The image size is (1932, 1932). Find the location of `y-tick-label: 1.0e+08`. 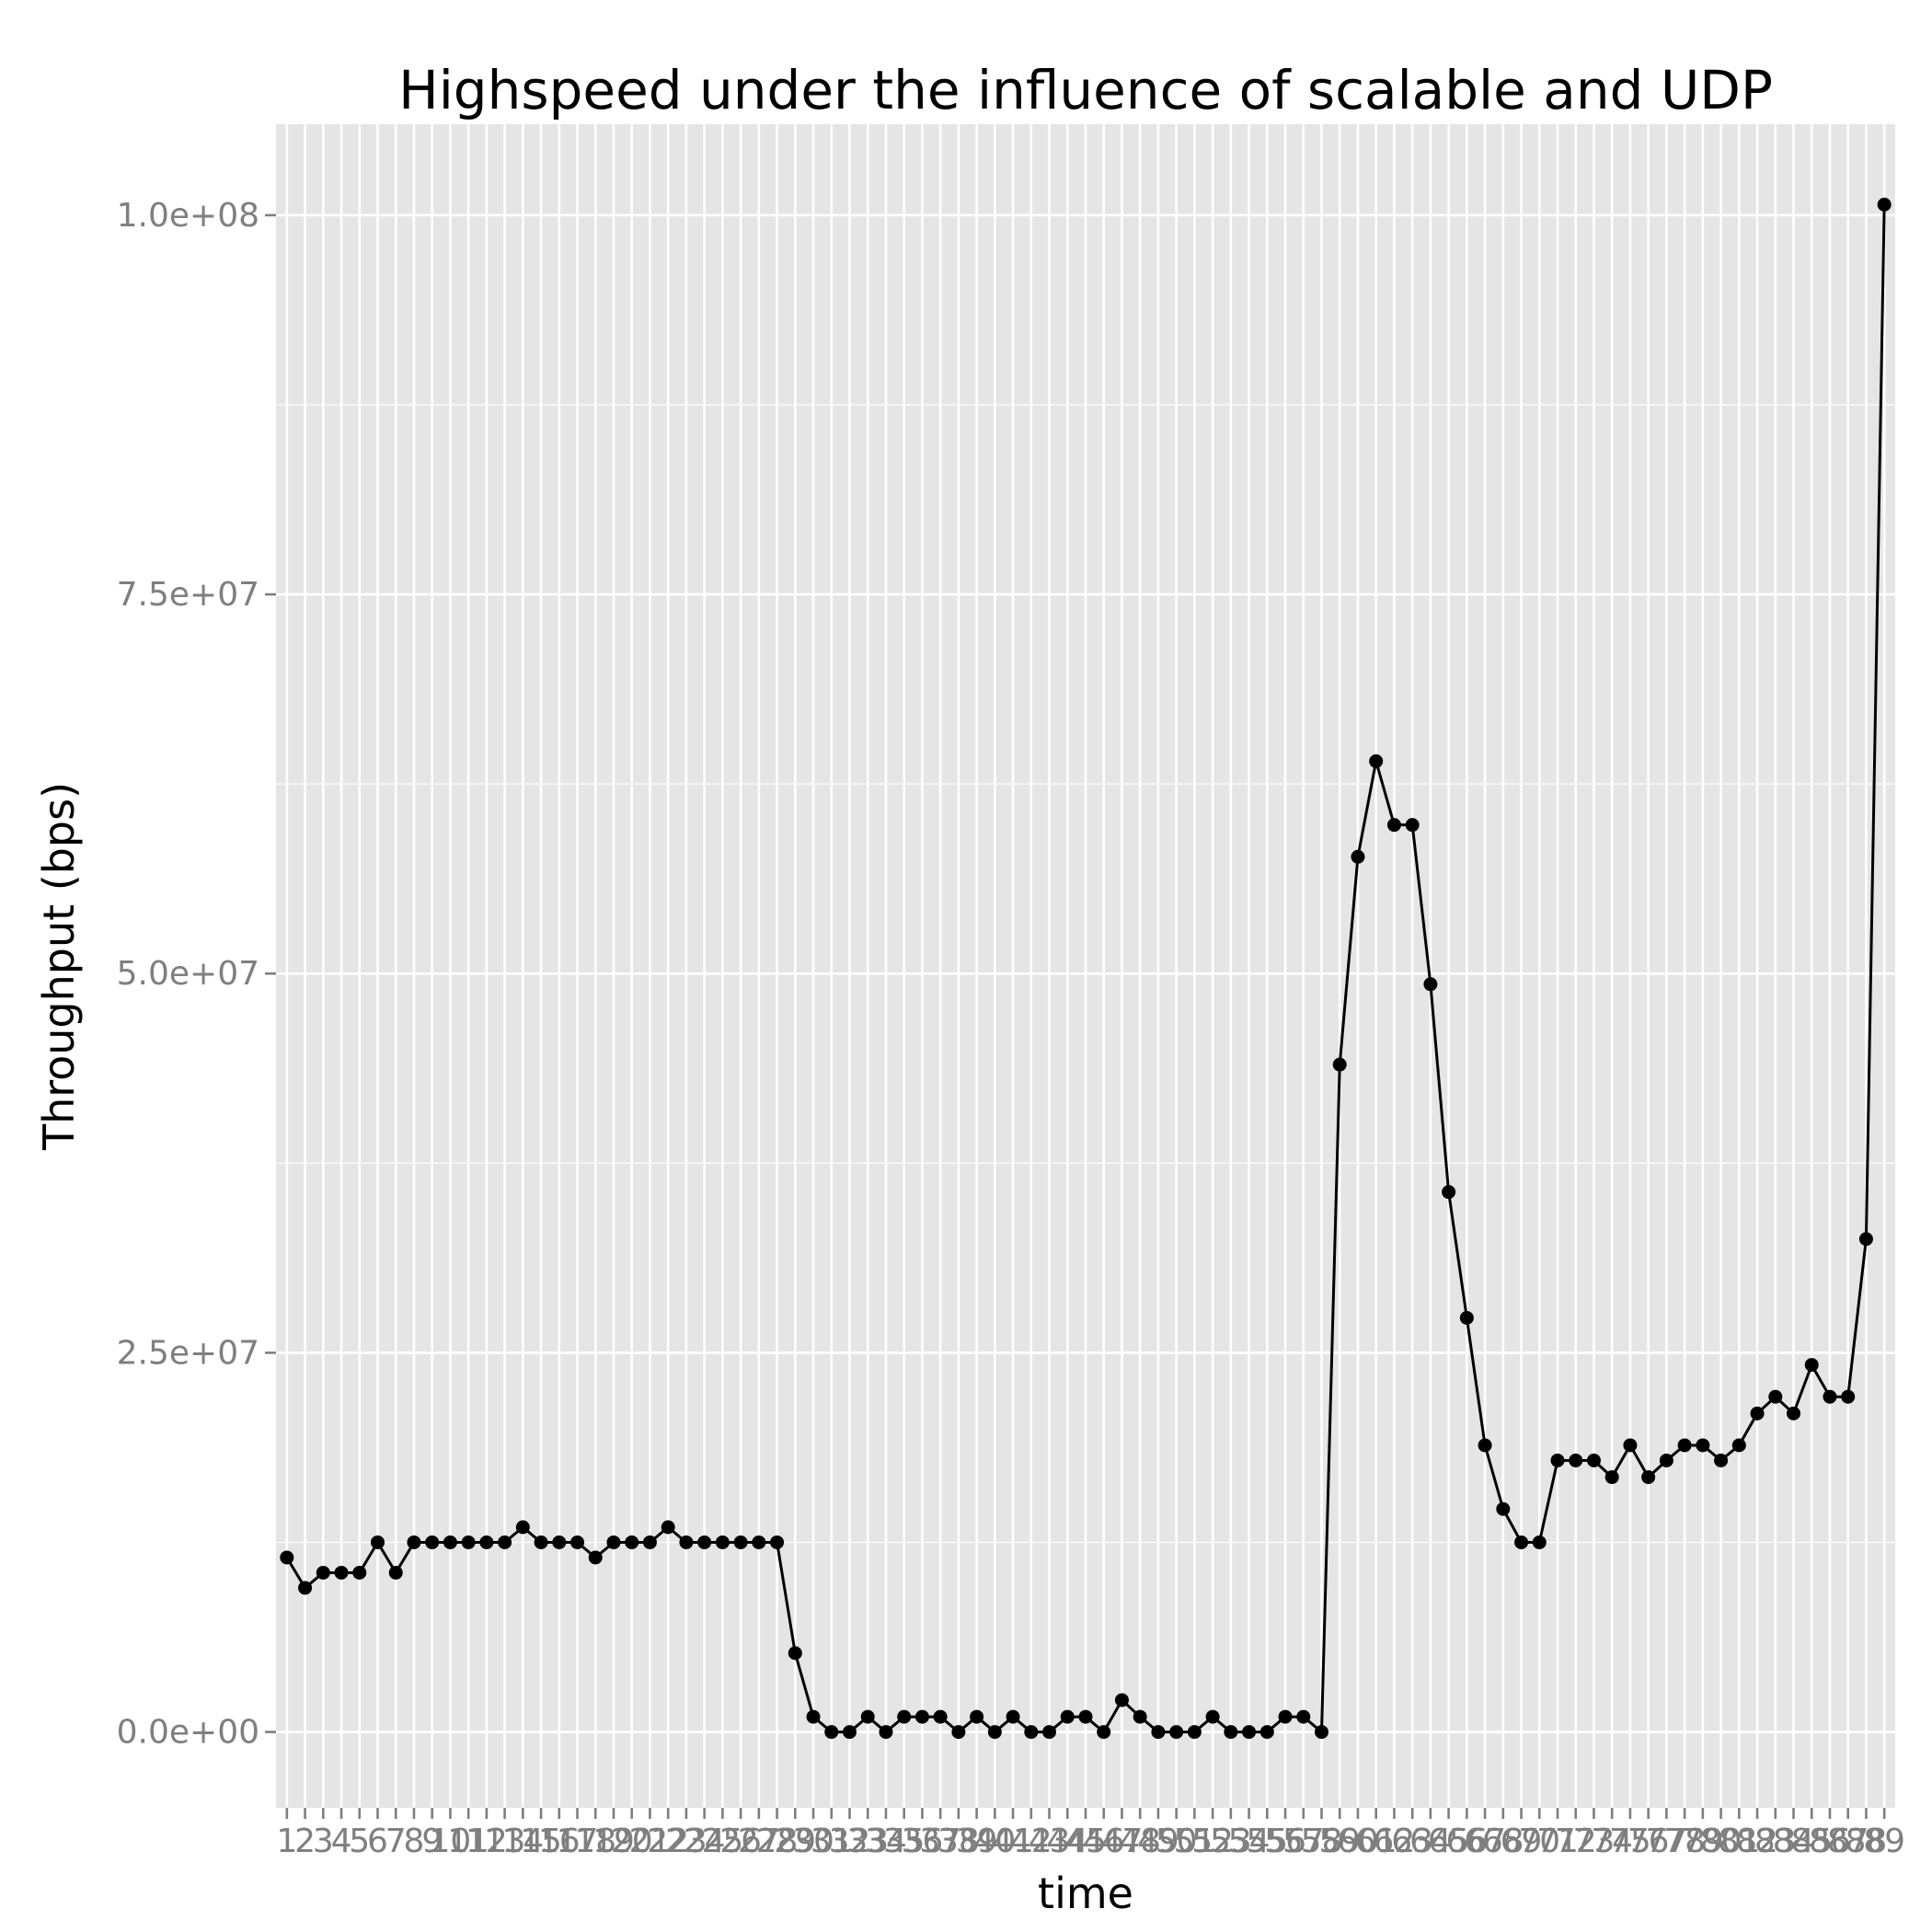

y-tick-label: 1.0e+08 is located at coordinates (188, 216).